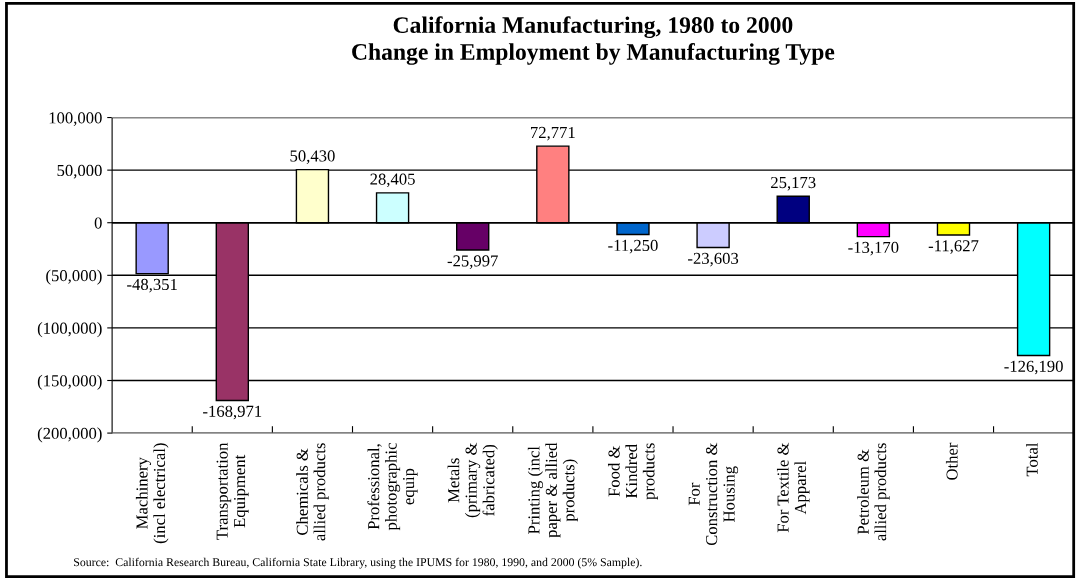  What do you see at coordinates (79, 171) in the screenshot?
I see `y-tick-label: 50,000` at bounding box center [79, 171].